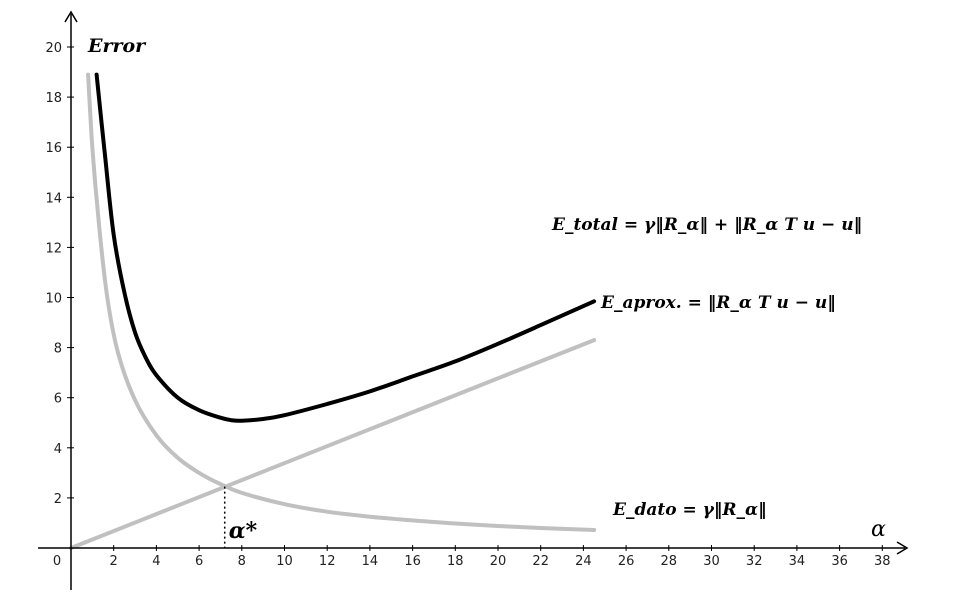 This screenshot has height=601, width=953. Describe the element at coordinates (242, 561) in the screenshot. I see `x-tick-label: 8` at that location.